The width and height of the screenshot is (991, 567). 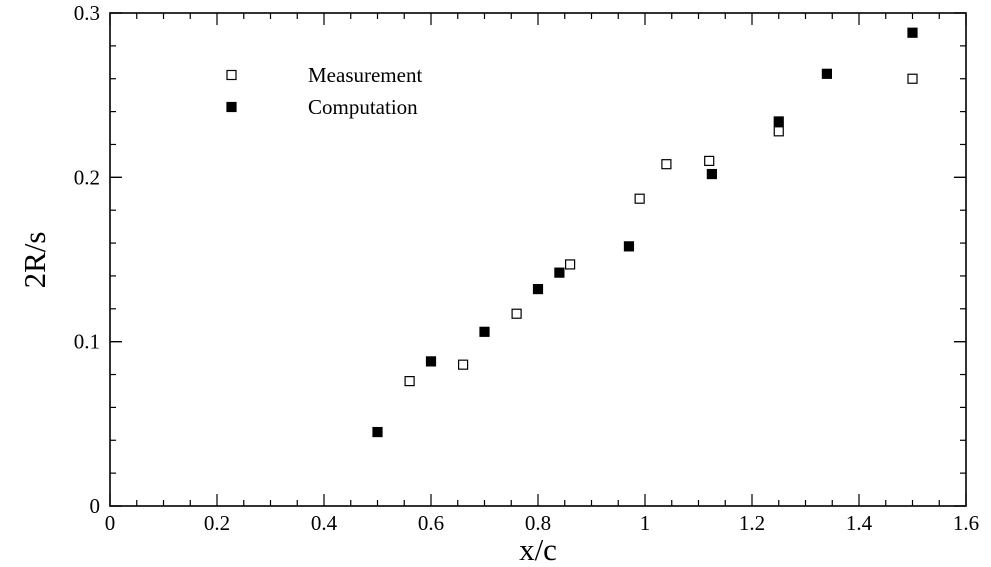 I want to click on legend-marker-measurement, so click(x=231, y=75).